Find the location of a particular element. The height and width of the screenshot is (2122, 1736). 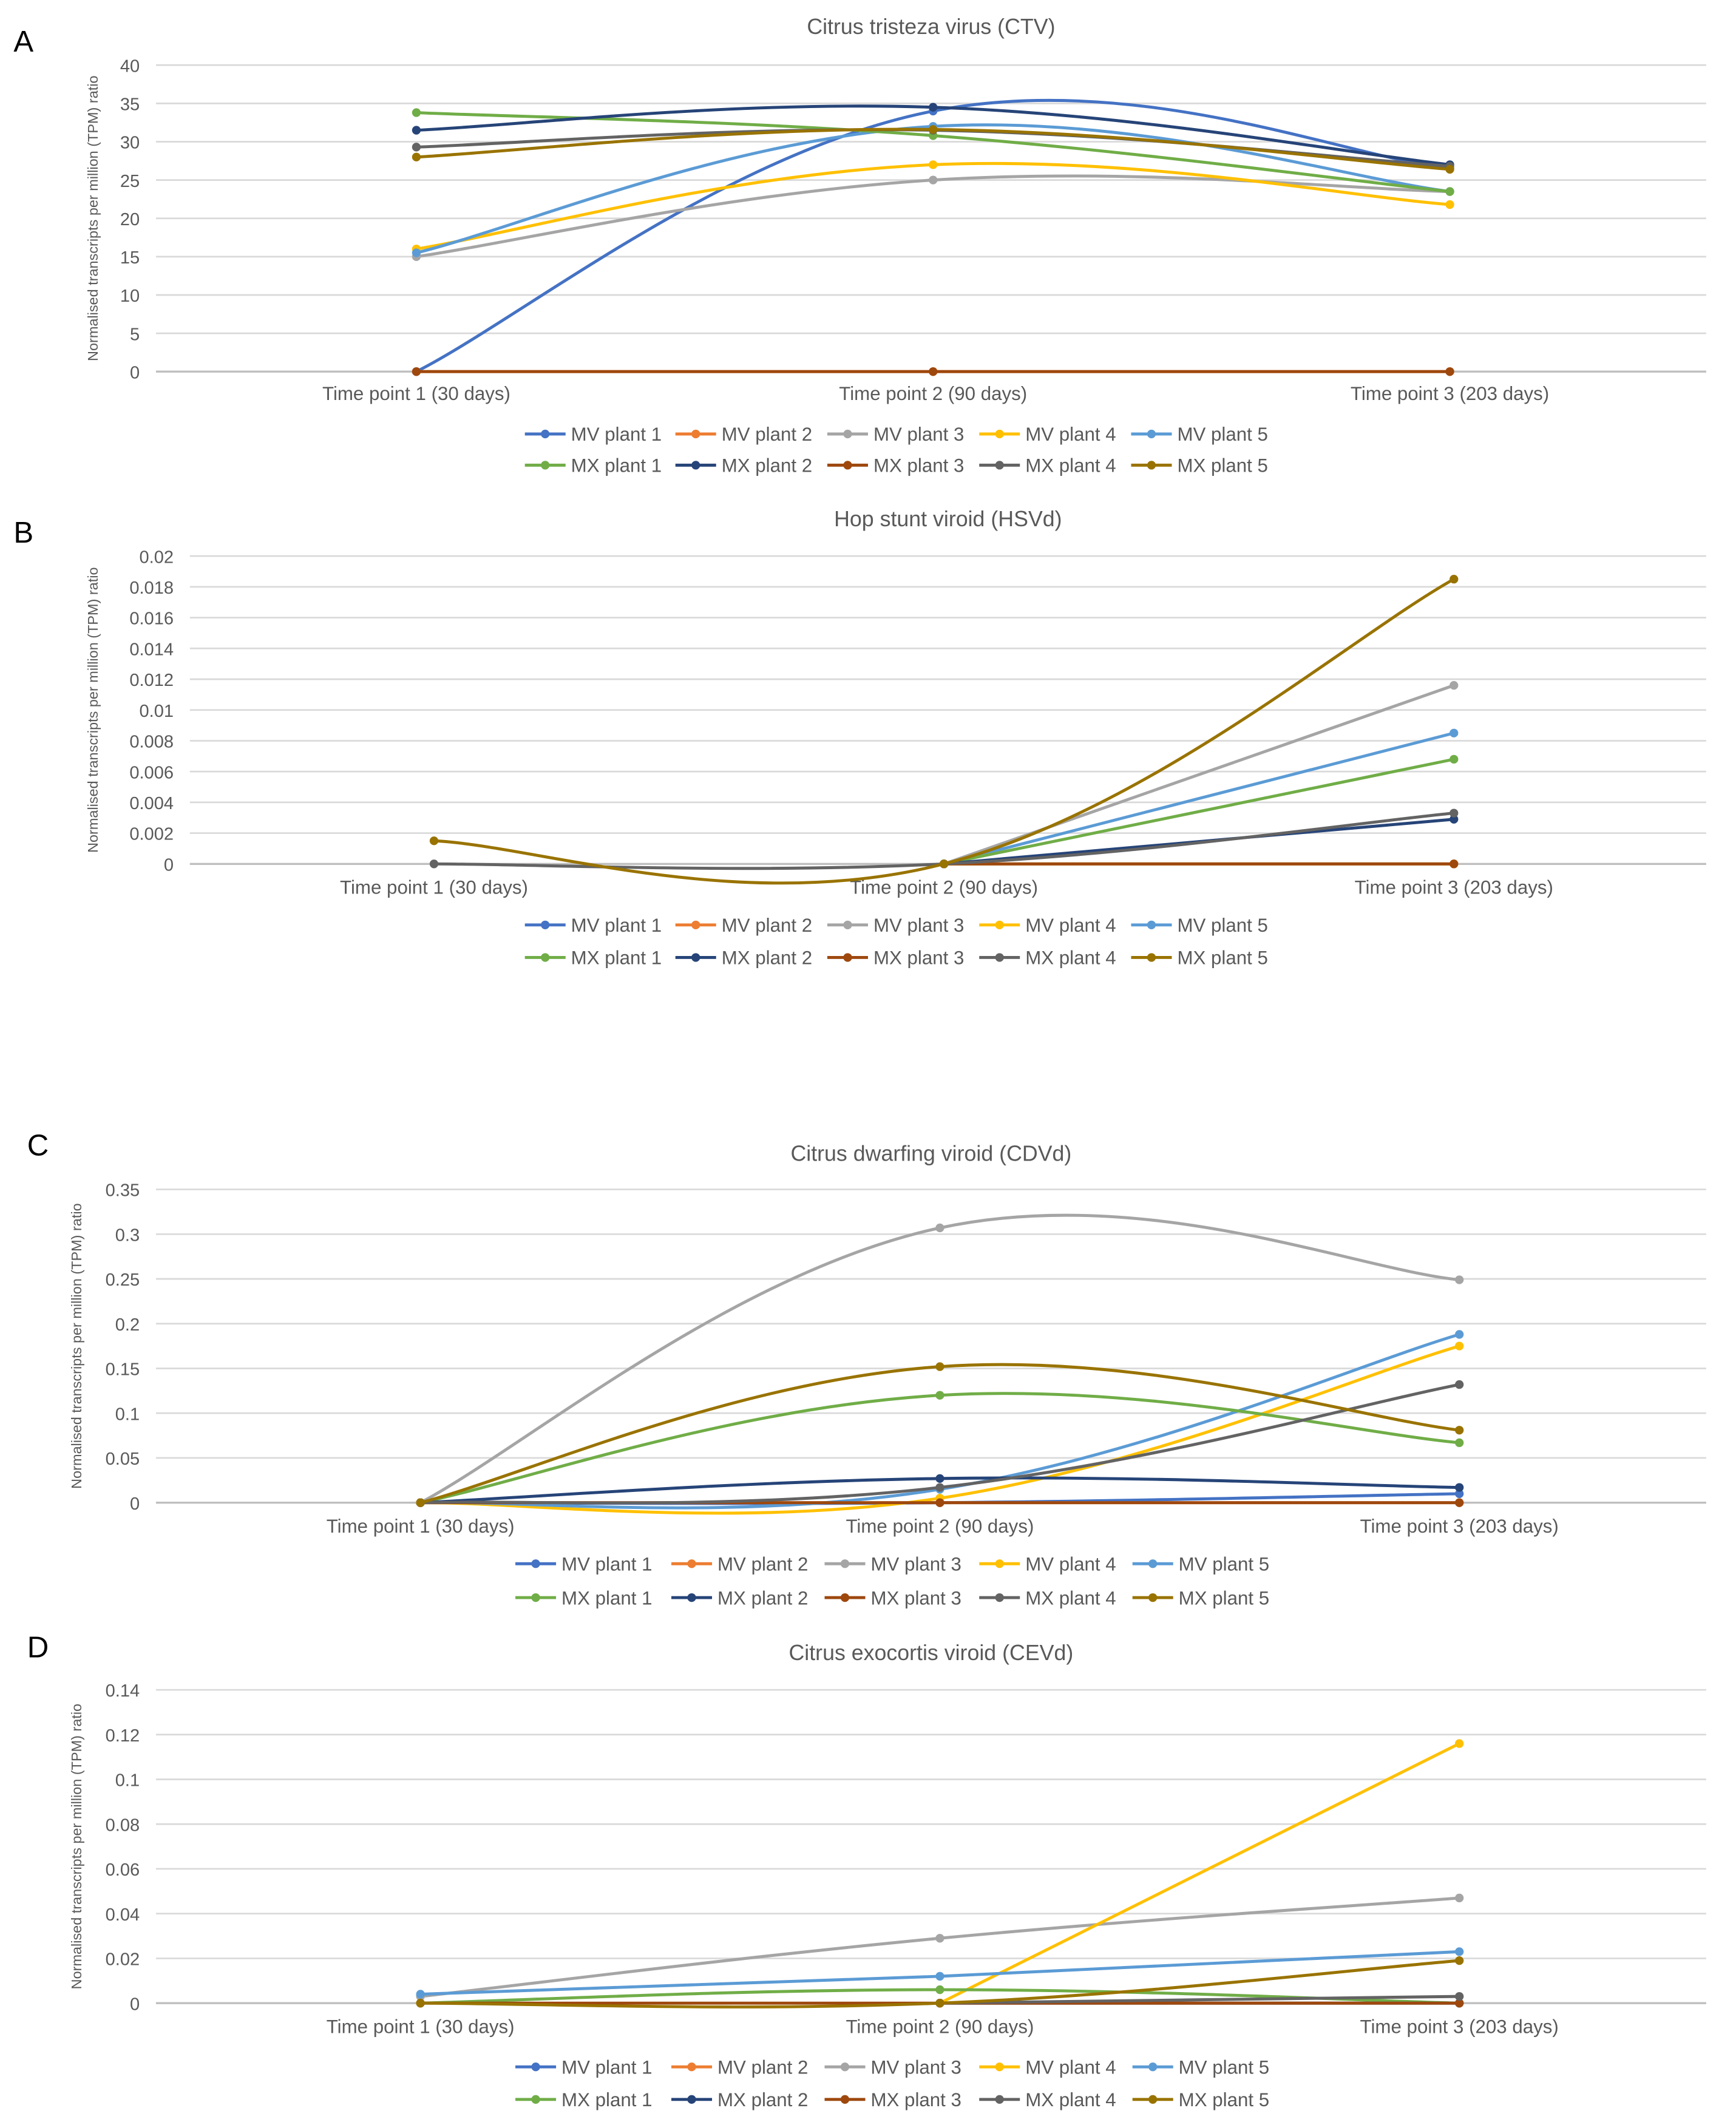

legend-label: MX plant 5 is located at coordinates (1224, 2099).